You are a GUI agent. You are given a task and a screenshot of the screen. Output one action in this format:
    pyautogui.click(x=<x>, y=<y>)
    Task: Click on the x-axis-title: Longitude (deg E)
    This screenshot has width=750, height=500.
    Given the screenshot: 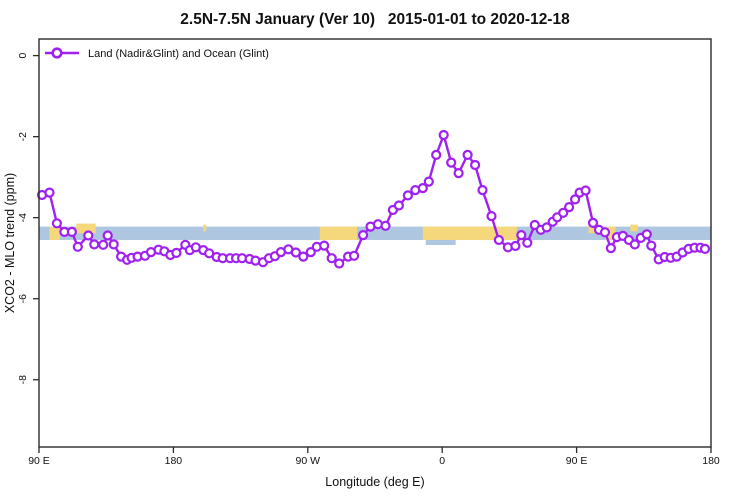 What is the action you would take?
    pyautogui.click(x=374, y=482)
    